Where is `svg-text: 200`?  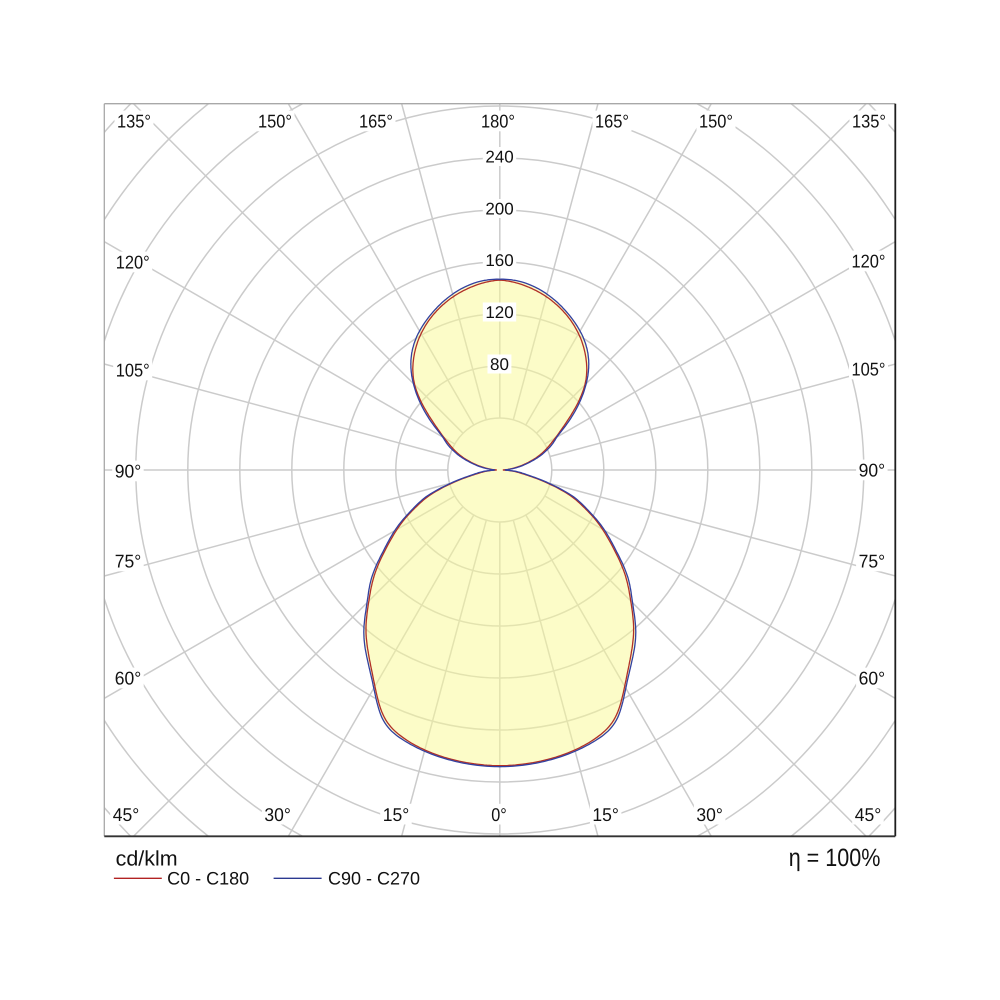 svg-text: 200 is located at coordinates (499, 209).